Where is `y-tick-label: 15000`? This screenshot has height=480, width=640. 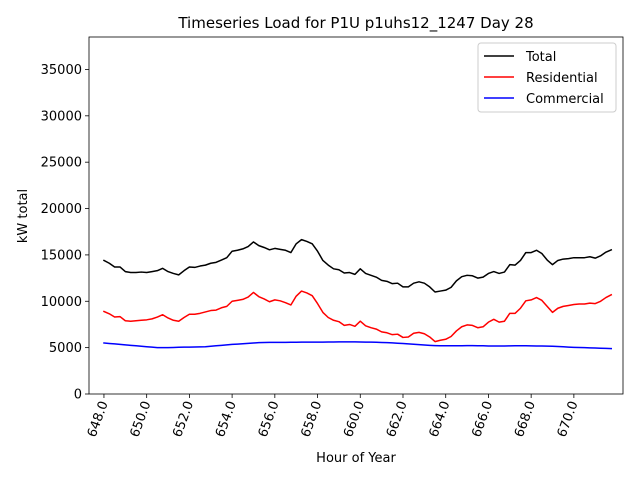 y-tick-label: 15000 is located at coordinates (61, 255).